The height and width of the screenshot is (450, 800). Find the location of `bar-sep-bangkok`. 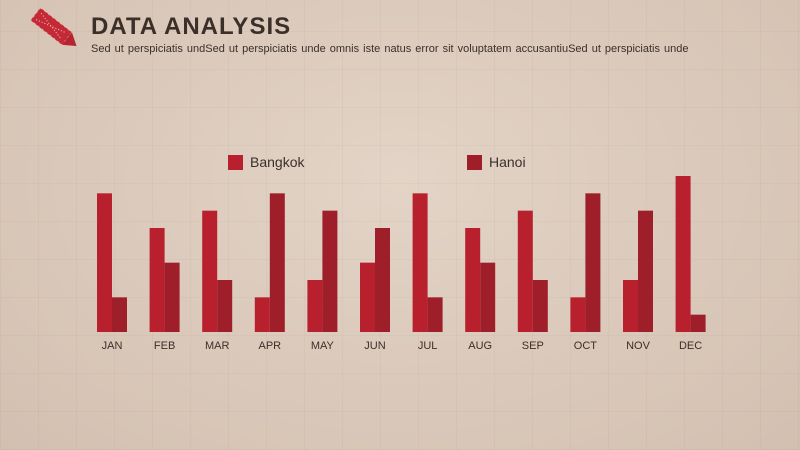

bar-sep-bangkok is located at coordinates (525, 271).